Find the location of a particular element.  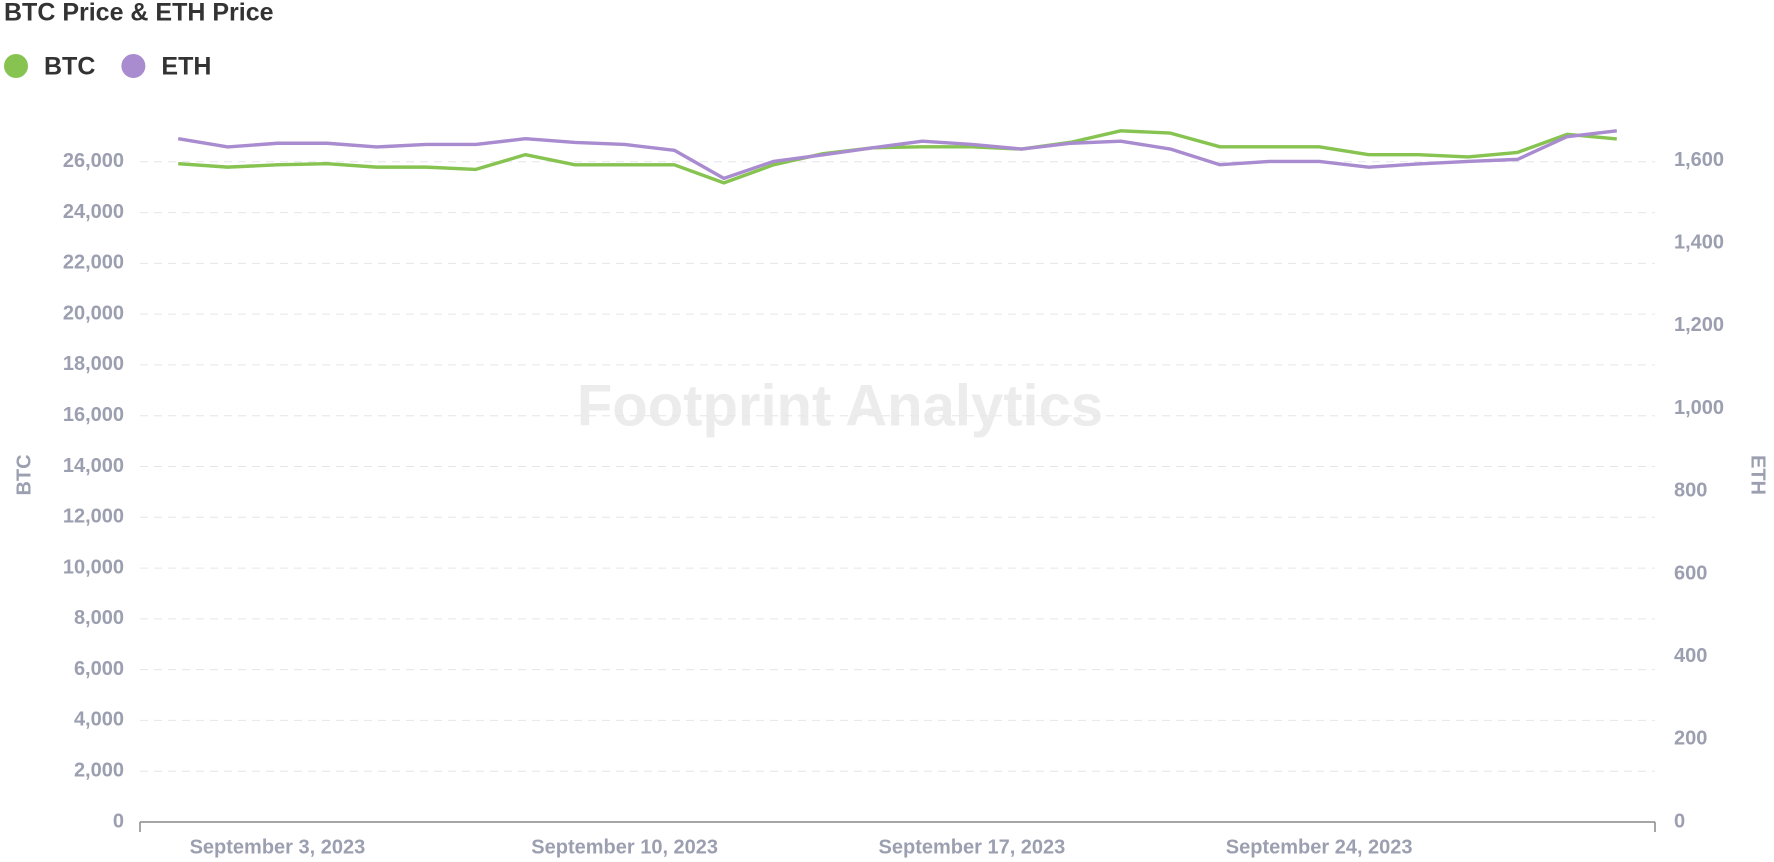

y-tick-label: 26,000 is located at coordinates (93, 161).